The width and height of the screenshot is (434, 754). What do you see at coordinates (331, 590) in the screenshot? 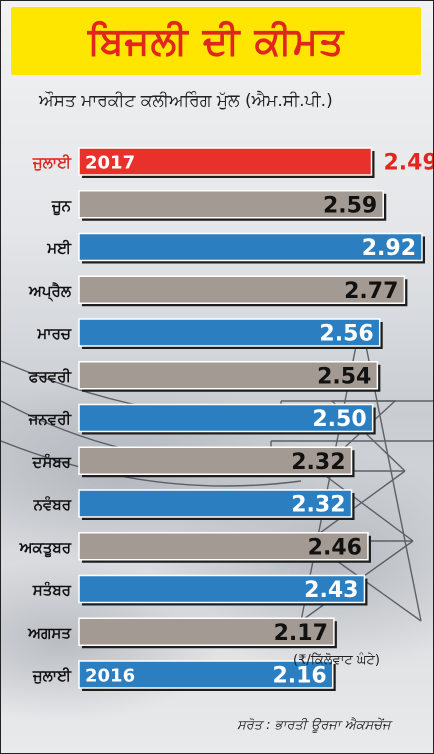
I see `value-label: 2.43` at bounding box center [331, 590].